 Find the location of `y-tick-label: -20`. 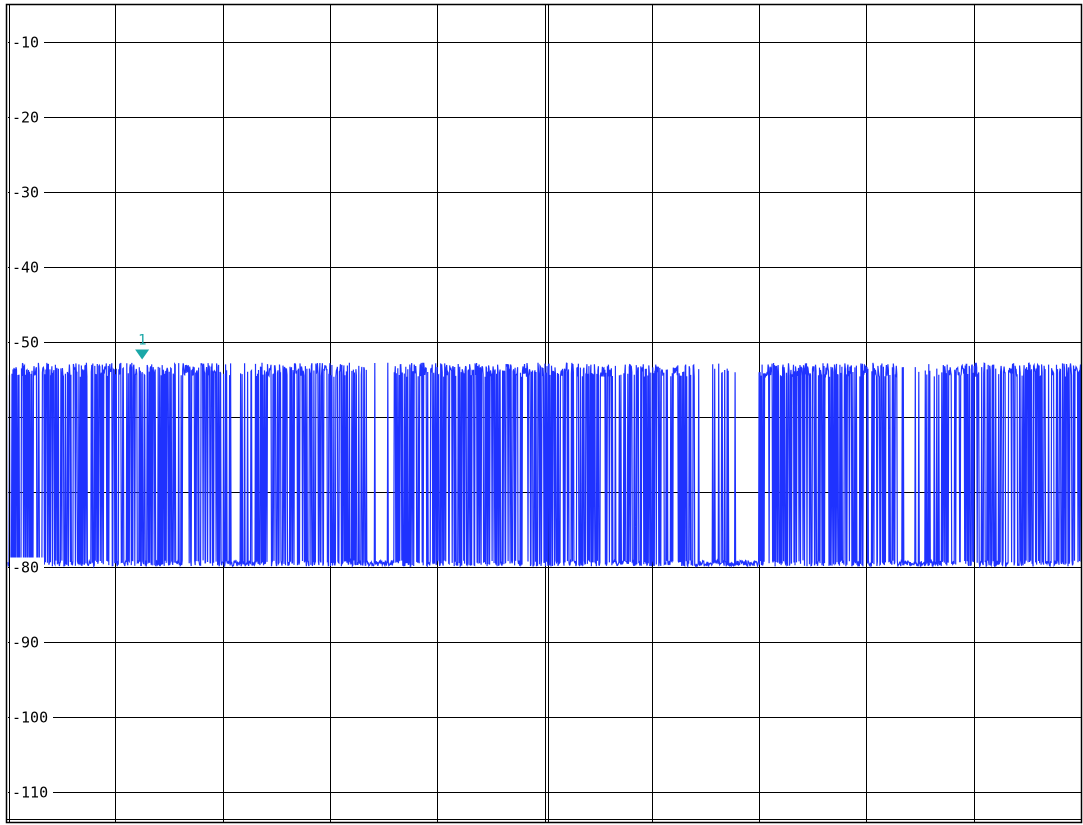

y-tick-label: -20 is located at coordinates (25, 118).